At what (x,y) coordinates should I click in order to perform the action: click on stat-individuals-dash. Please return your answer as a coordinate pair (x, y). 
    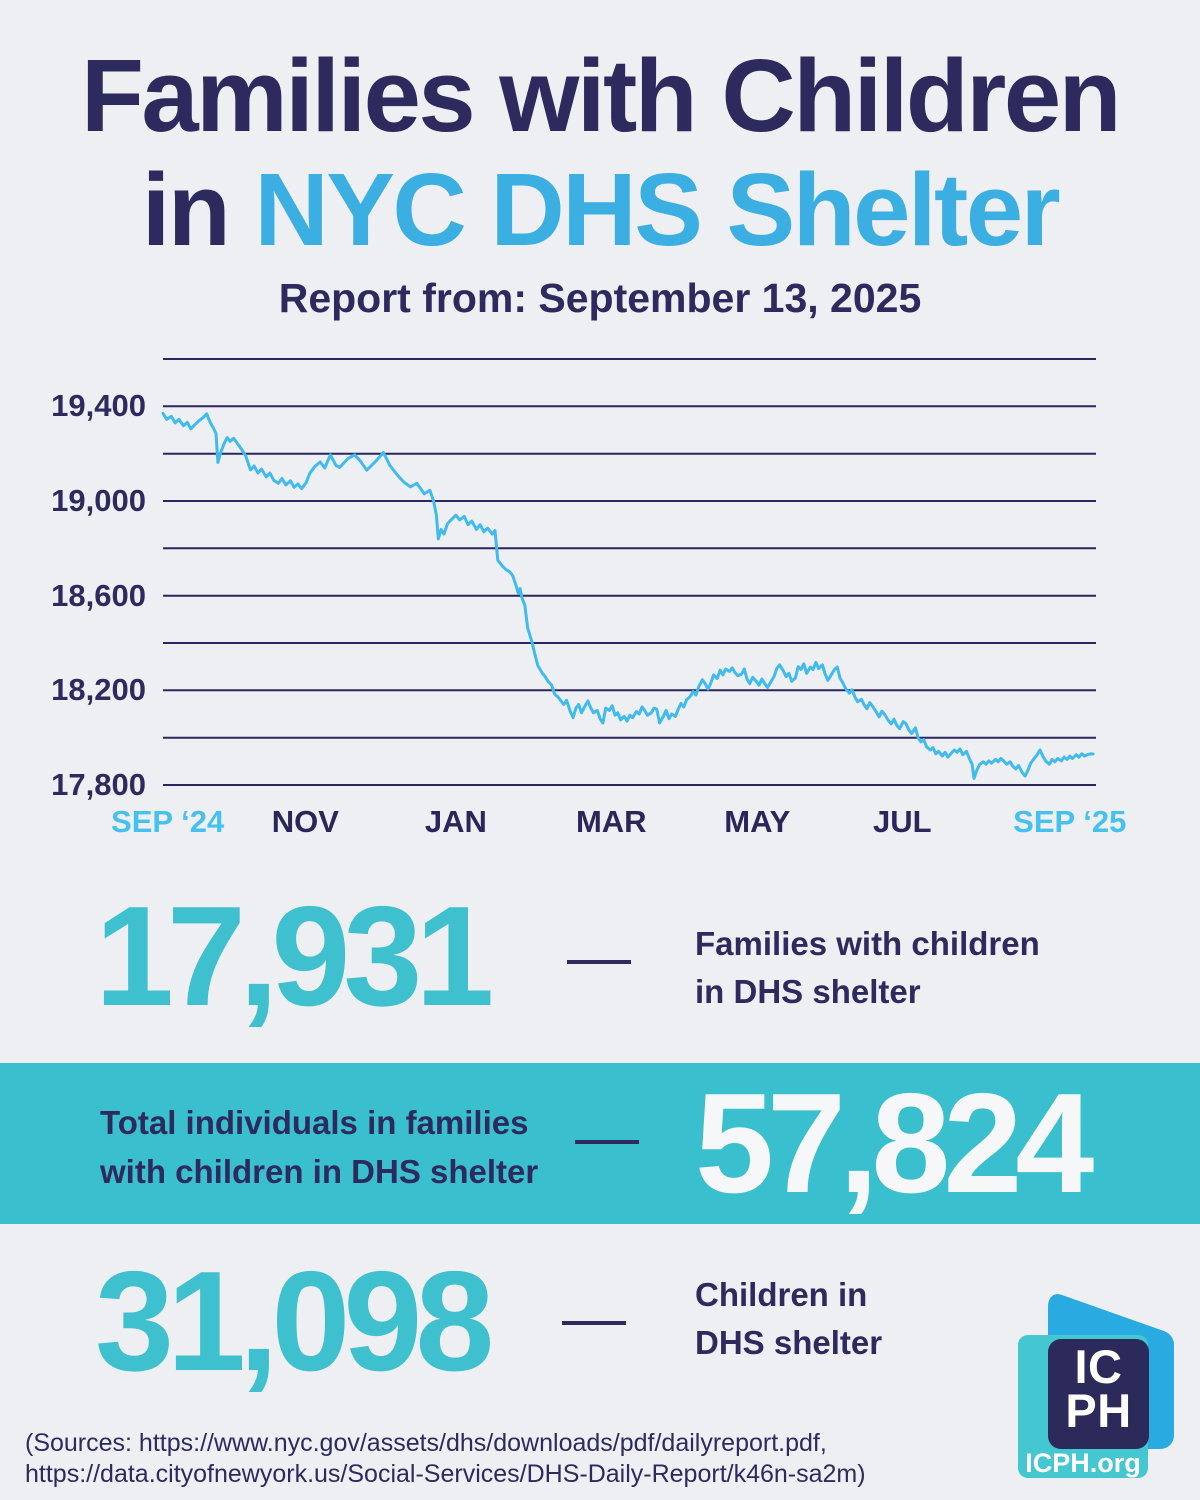
    Looking at the image, I should click on (607, 1142).